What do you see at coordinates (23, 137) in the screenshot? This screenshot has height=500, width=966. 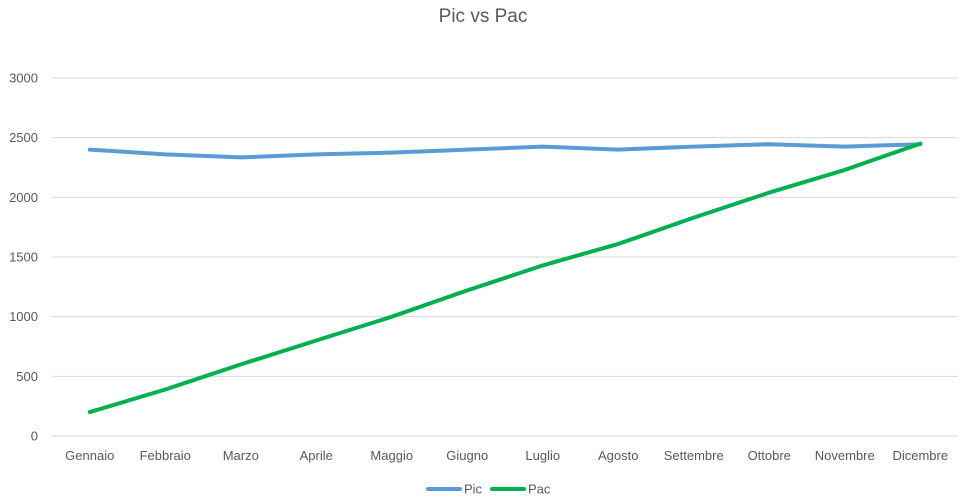 I see `y-tick-label: 2500` at bounding box center [23, 137].